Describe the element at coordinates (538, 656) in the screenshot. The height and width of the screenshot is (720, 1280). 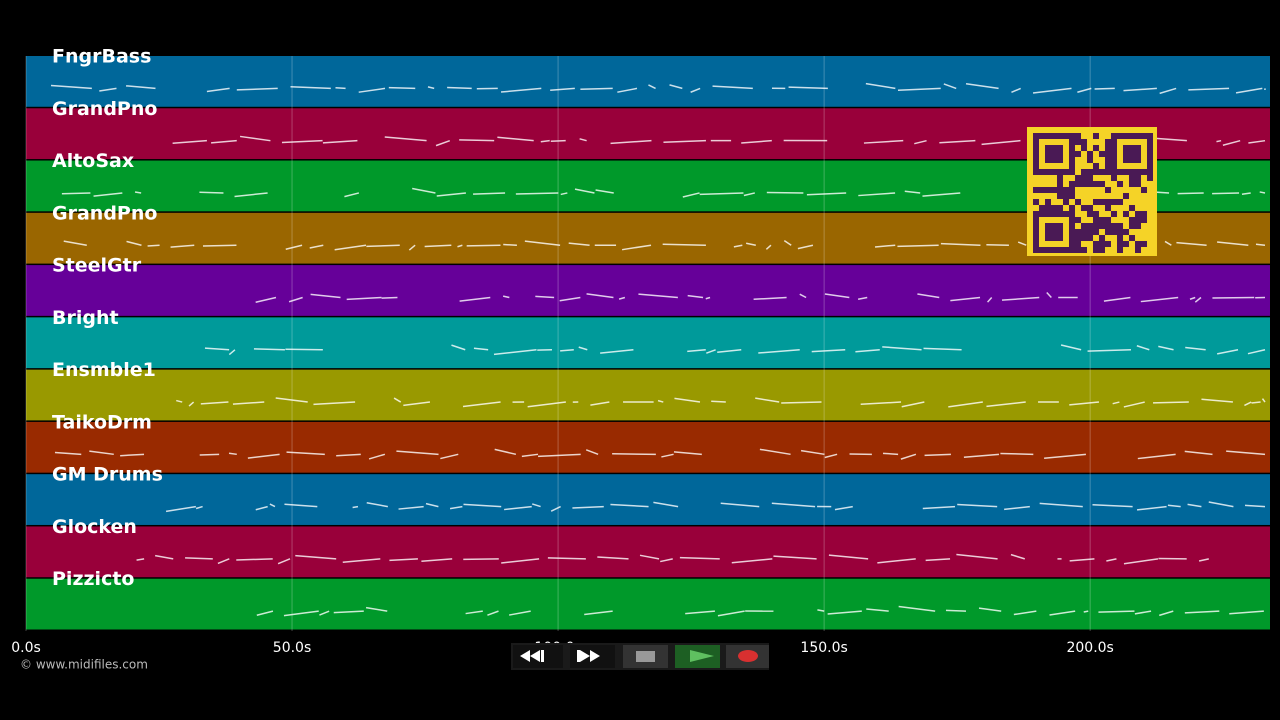
I see `rewind-button` at that location.